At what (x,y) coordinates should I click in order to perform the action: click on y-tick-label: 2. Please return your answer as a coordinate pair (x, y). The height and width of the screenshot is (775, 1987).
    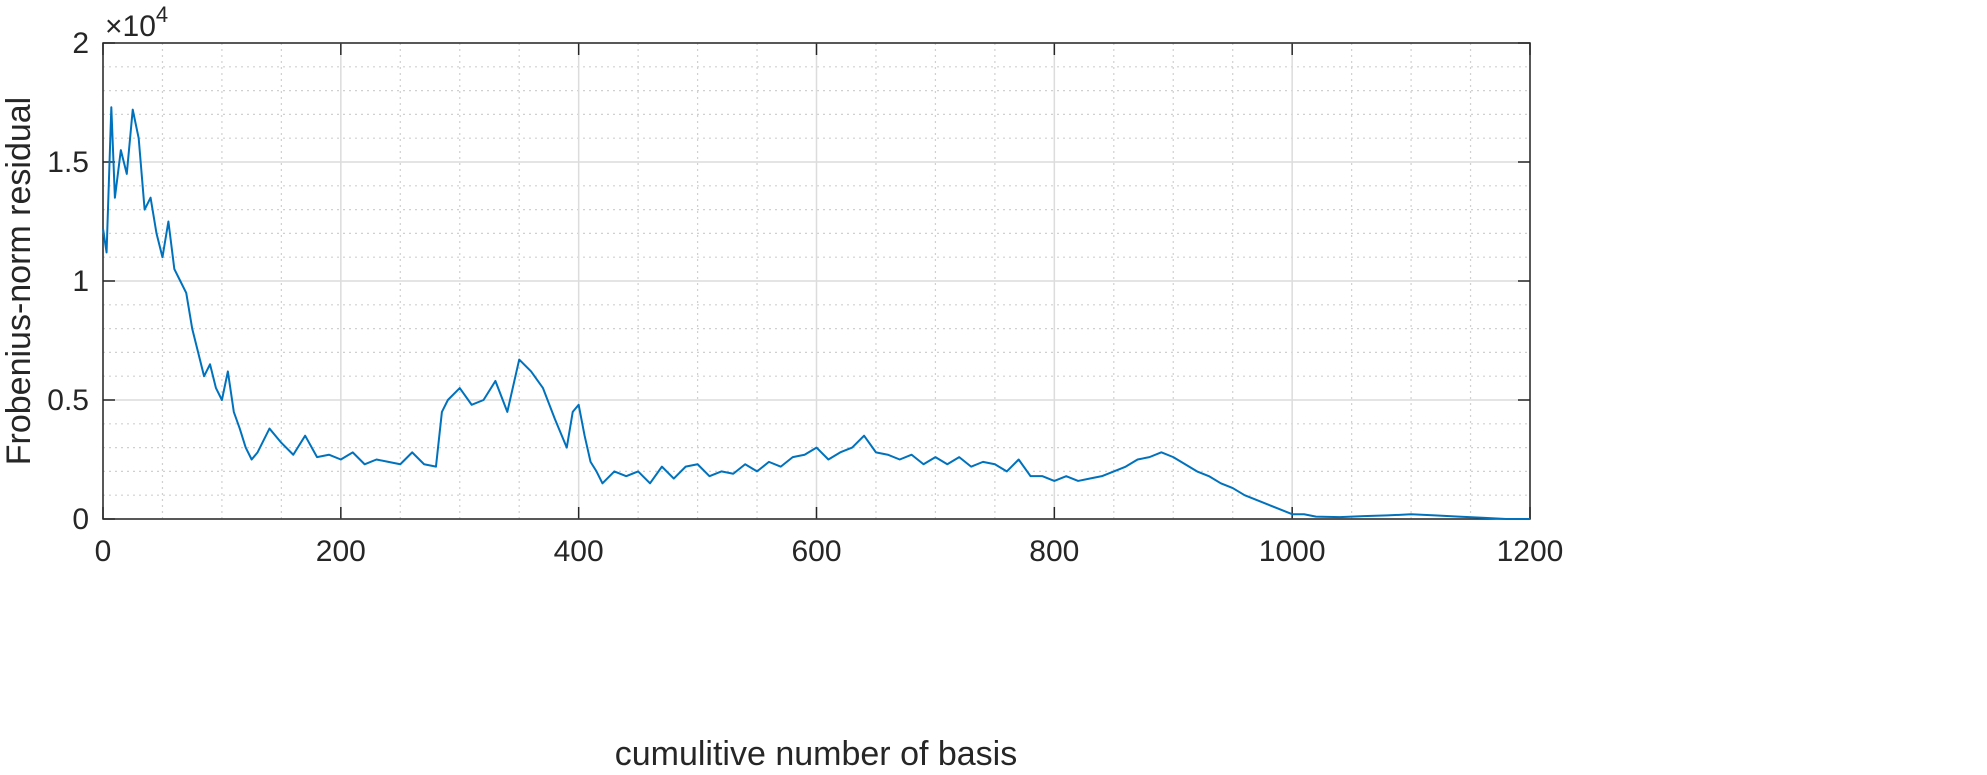
    Looking at the image, I should click on (80, 43).